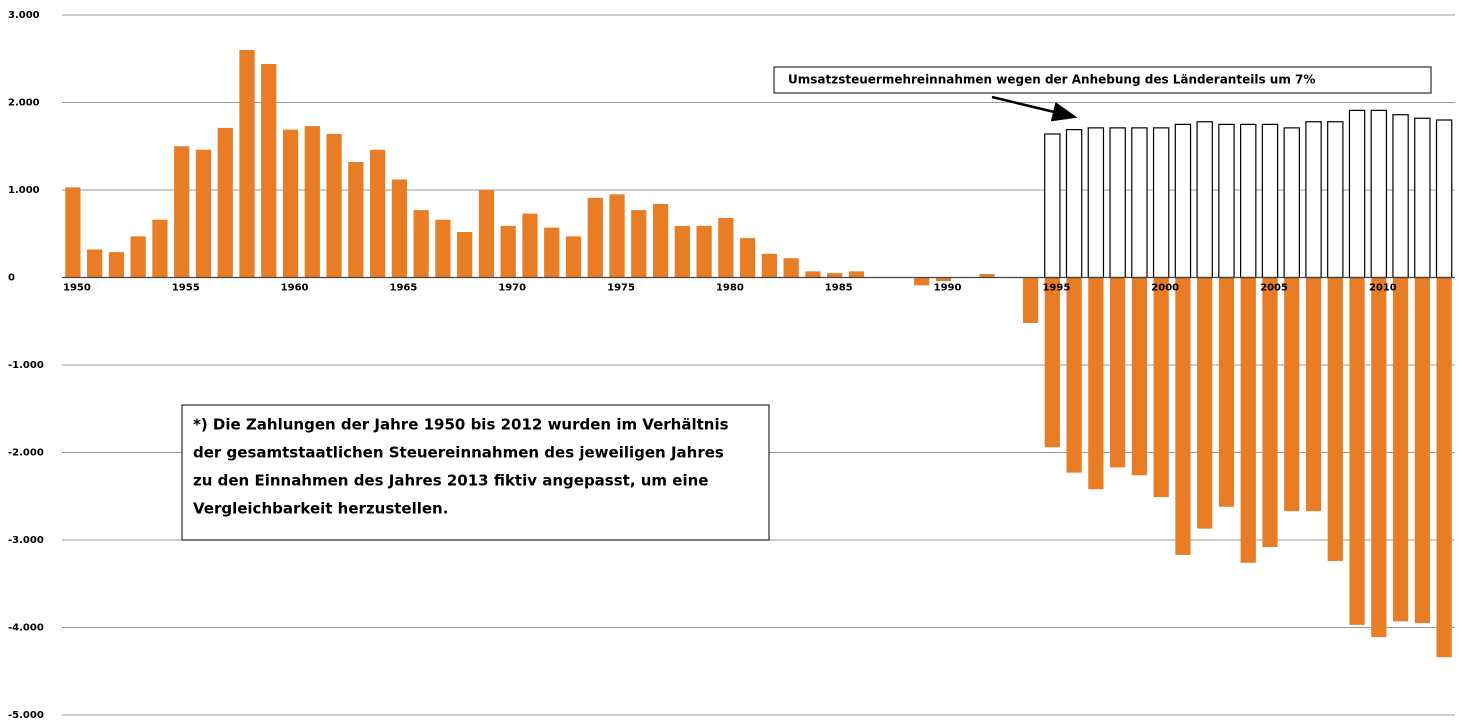  What do you see at coordinates (24, 15) in the screenshot?
I see `y-tick-label: 3.000` at bounding box center [24, 15].